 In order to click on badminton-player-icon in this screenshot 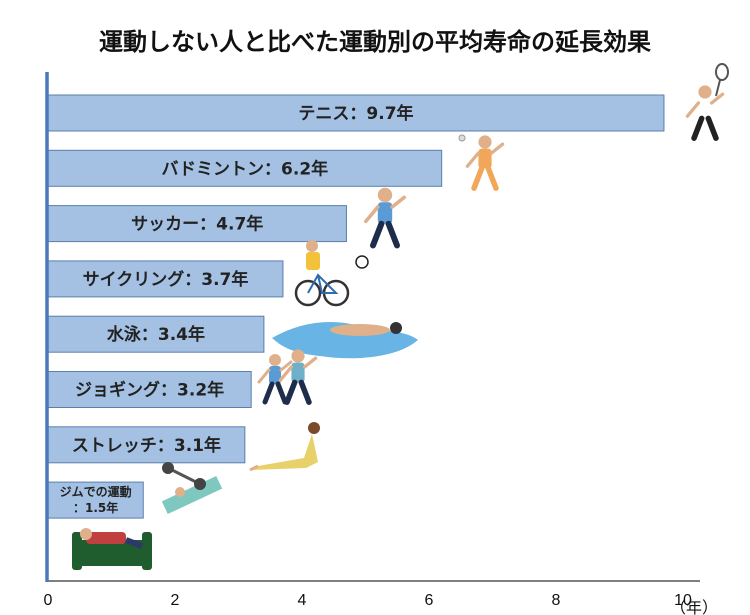, I will do `click(481, 162)`.